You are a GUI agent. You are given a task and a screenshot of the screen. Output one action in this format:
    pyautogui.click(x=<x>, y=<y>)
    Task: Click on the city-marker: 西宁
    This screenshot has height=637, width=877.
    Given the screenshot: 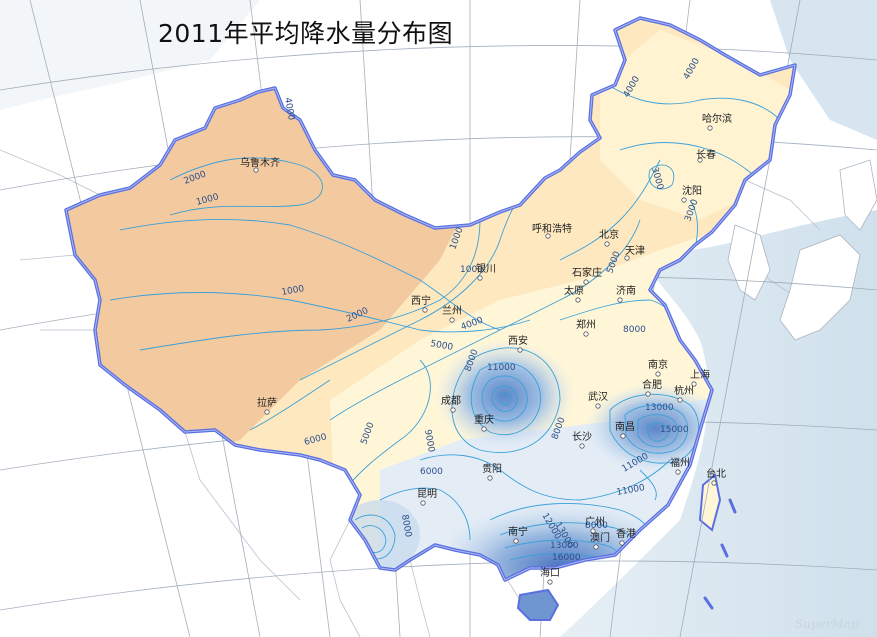 What is the action you would take?
    pyautogui.click(x=421, y=303)
    